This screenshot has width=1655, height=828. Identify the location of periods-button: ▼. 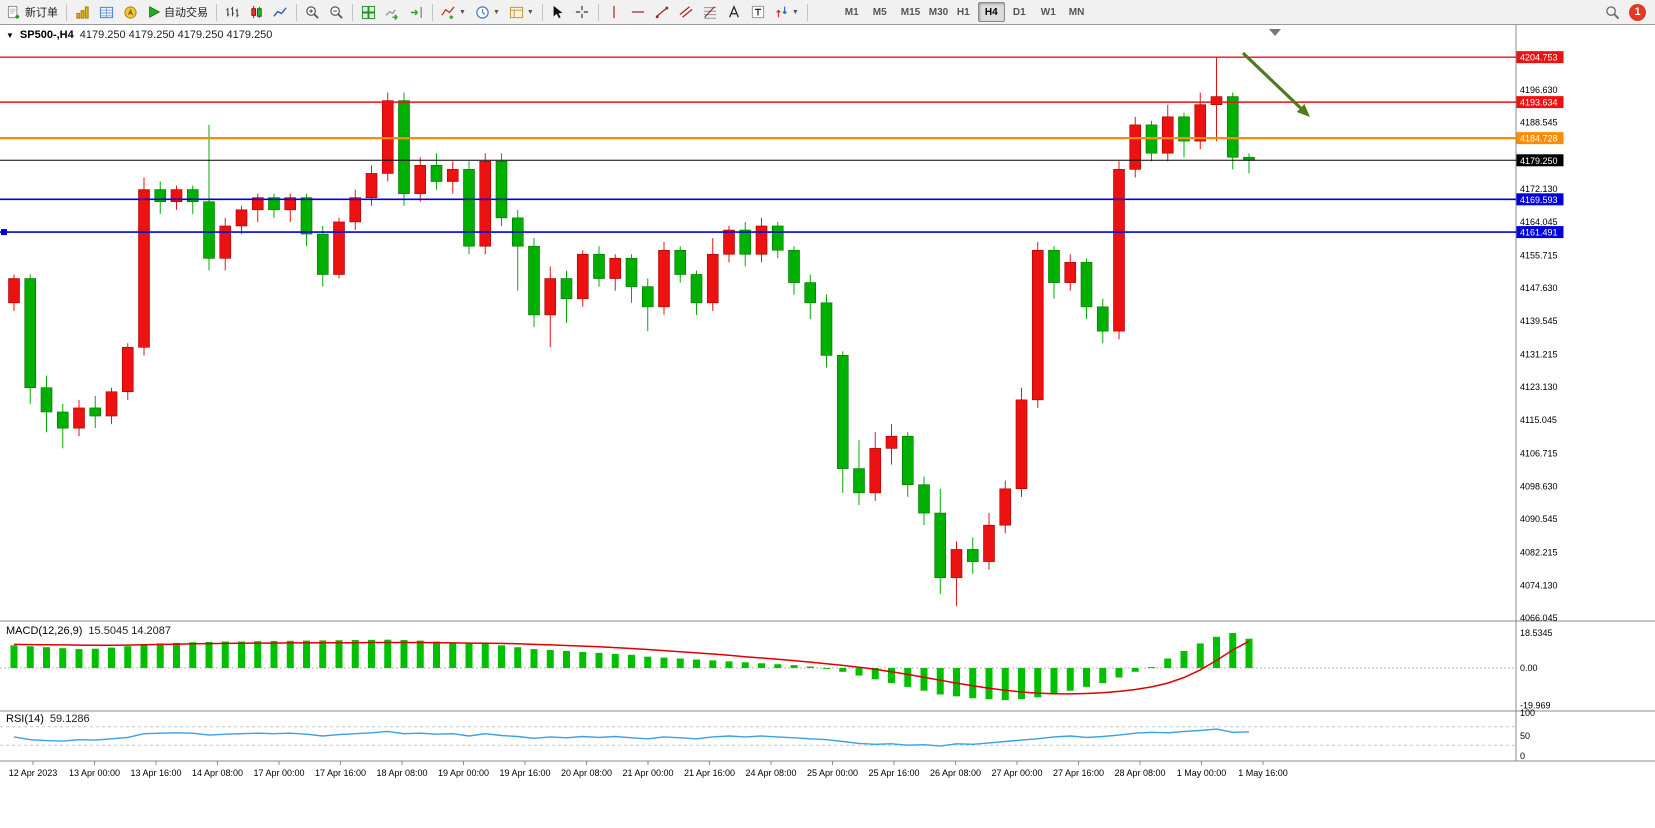
(487, 12).